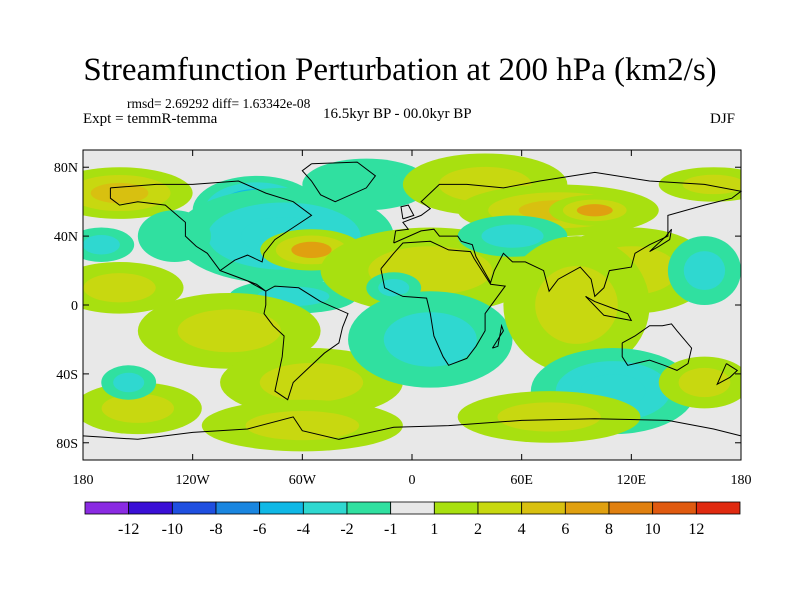 This screenshot has height=600, width=800. Describe the element at coordinates (67, 444) in the screenshot. I see `lat-tick-label: 80S` at that location.